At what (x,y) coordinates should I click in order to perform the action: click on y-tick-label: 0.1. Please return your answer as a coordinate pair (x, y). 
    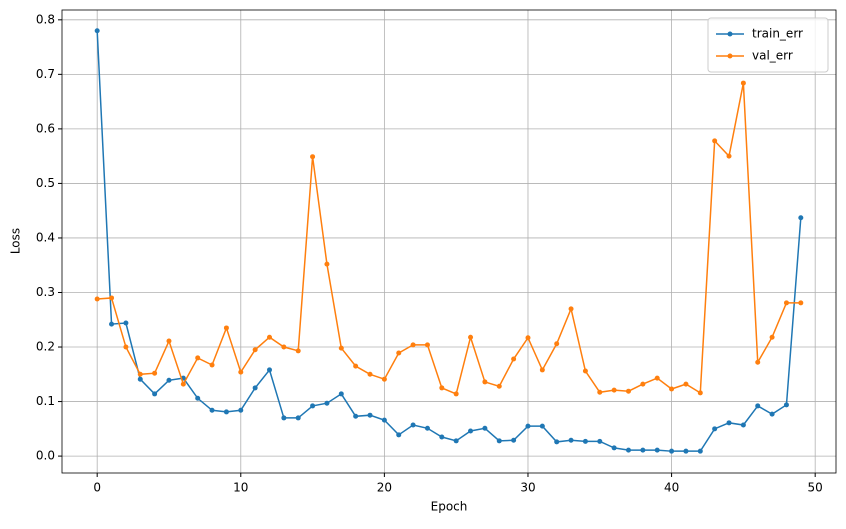
    Looking at the image, I should click on (45, 401).